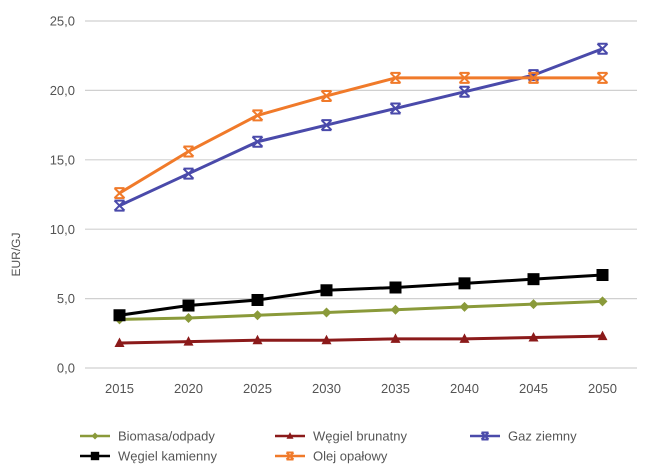  What do you see at coordinates (62, 90) in the screenshot?
I see `y-tick-label: 20,0` at bounding box center [62, 90].